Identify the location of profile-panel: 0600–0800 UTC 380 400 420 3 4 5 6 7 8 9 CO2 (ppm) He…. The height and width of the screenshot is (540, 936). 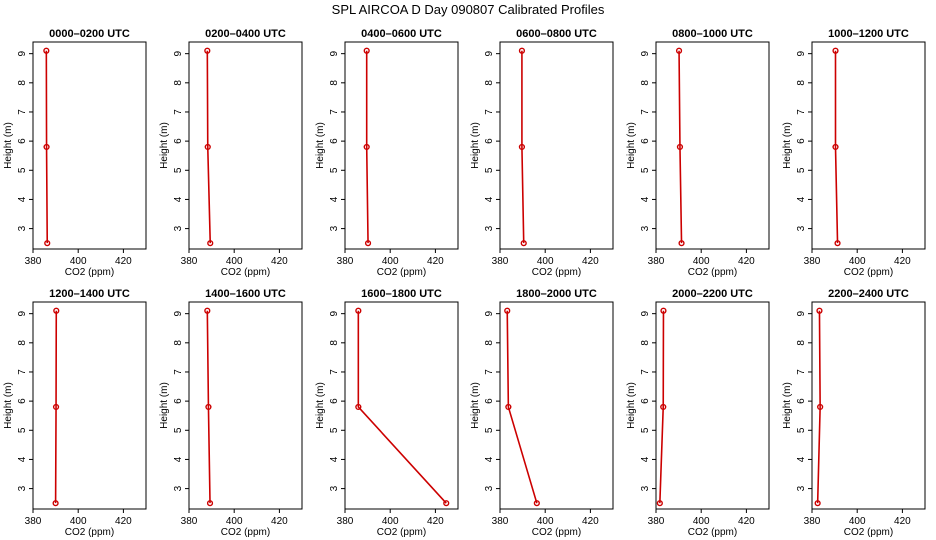
(542, 153).